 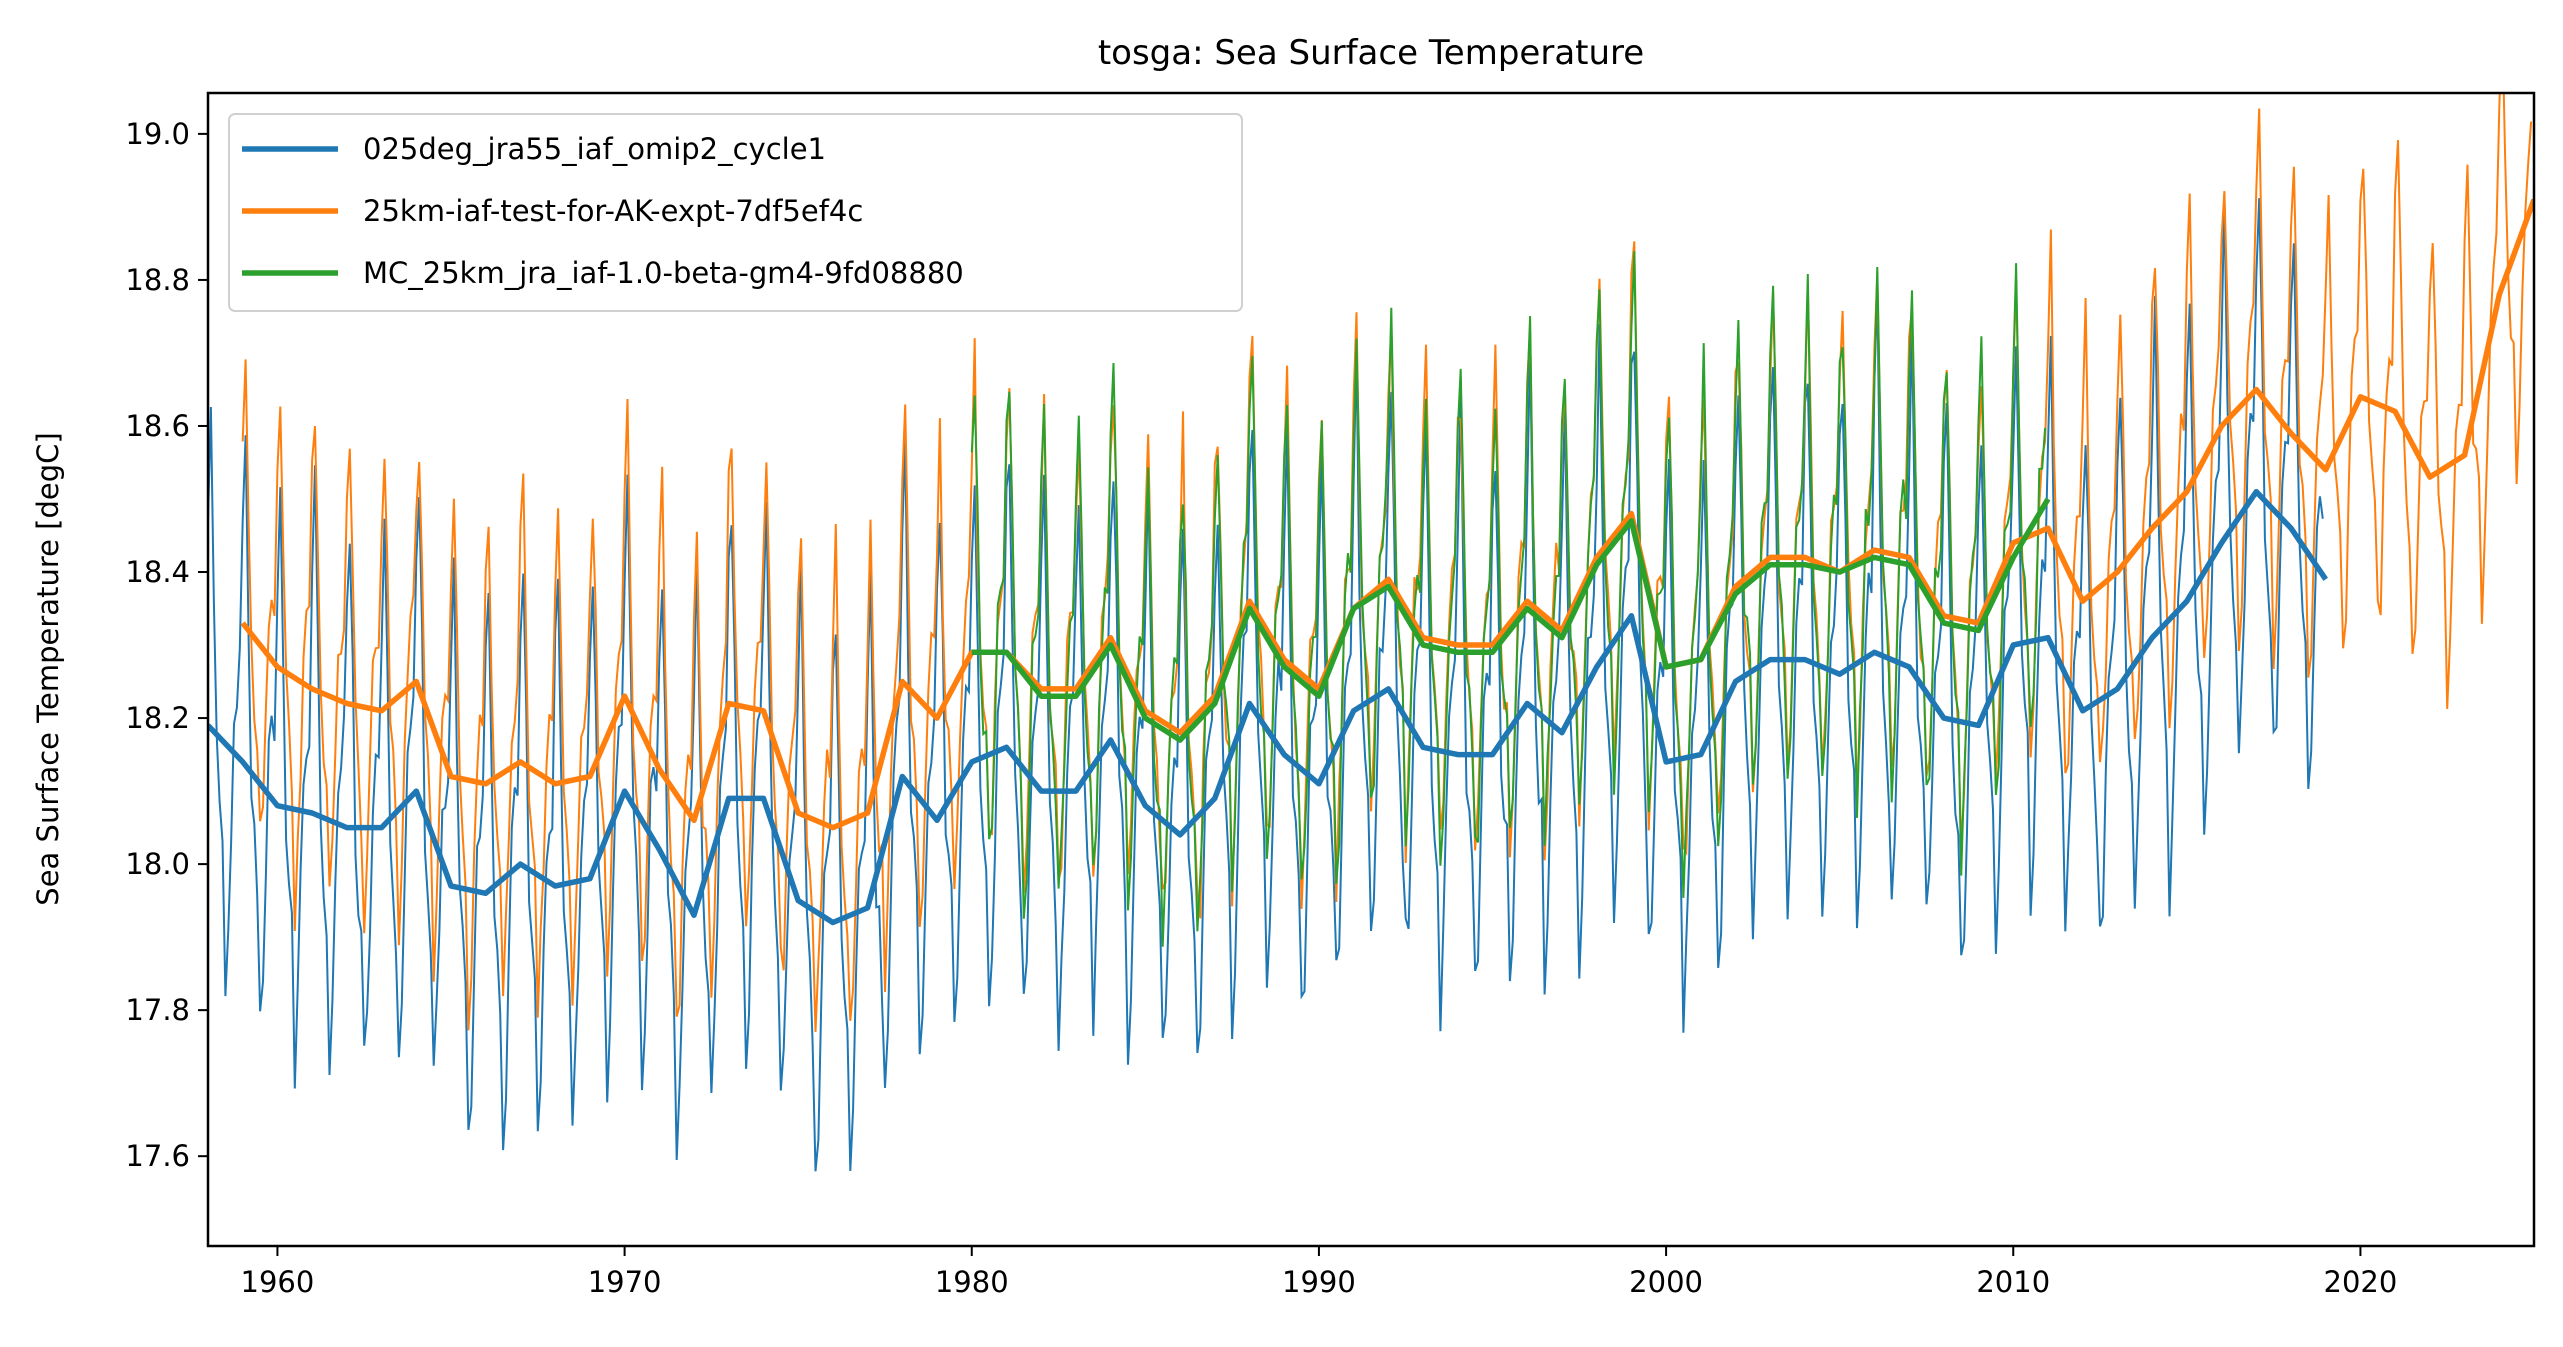 What do you see at coordinates (166, 645) in the screenshot?
I see `y-axis: 17.6 17.8 18.0 18.2 18.4 18.6 18.8 19.0` at bounding box center [166, 645].